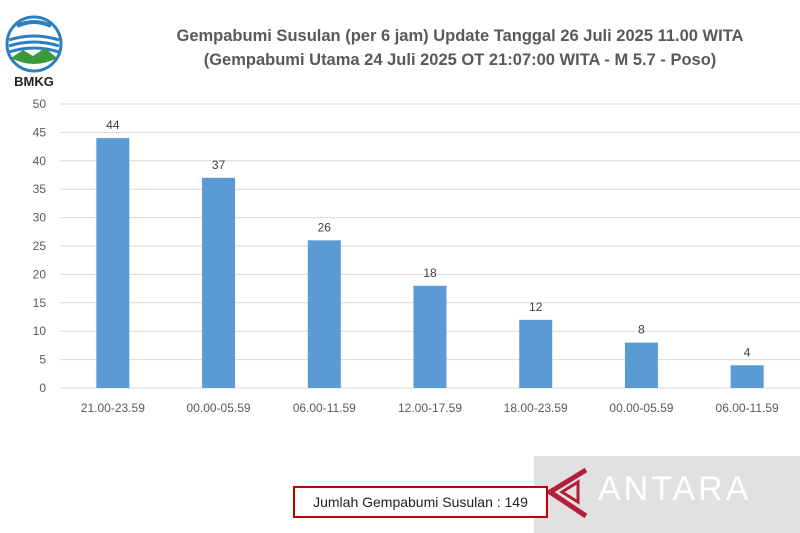  What do you see at coordinates (567, 493) in the screenshot?
I see `antara-logo-icon` at bounding box center [567, 493].